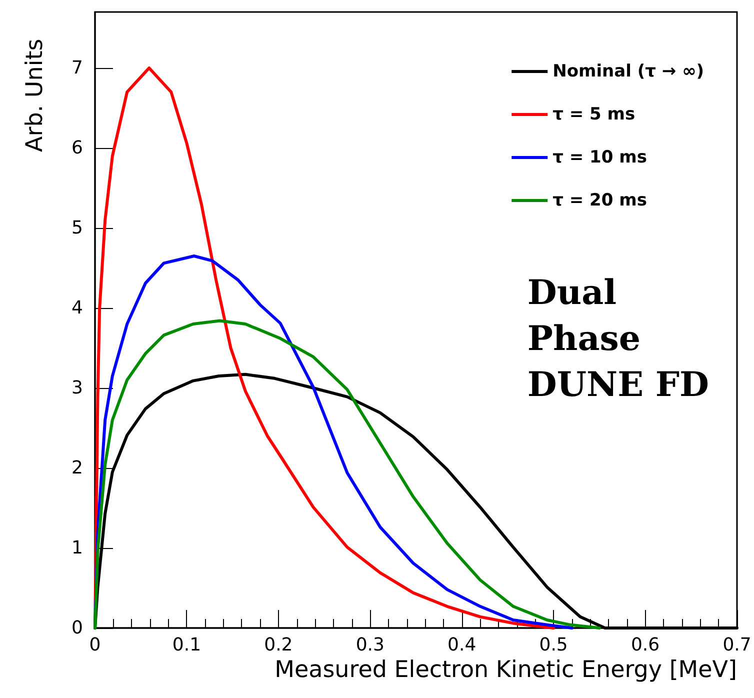 The height and width of the screenshot is (698, 754). What do you see at coordinates (77, 308) in the screenshot?
I see `y-tick-label: 4` at bounding box center [77, 308].